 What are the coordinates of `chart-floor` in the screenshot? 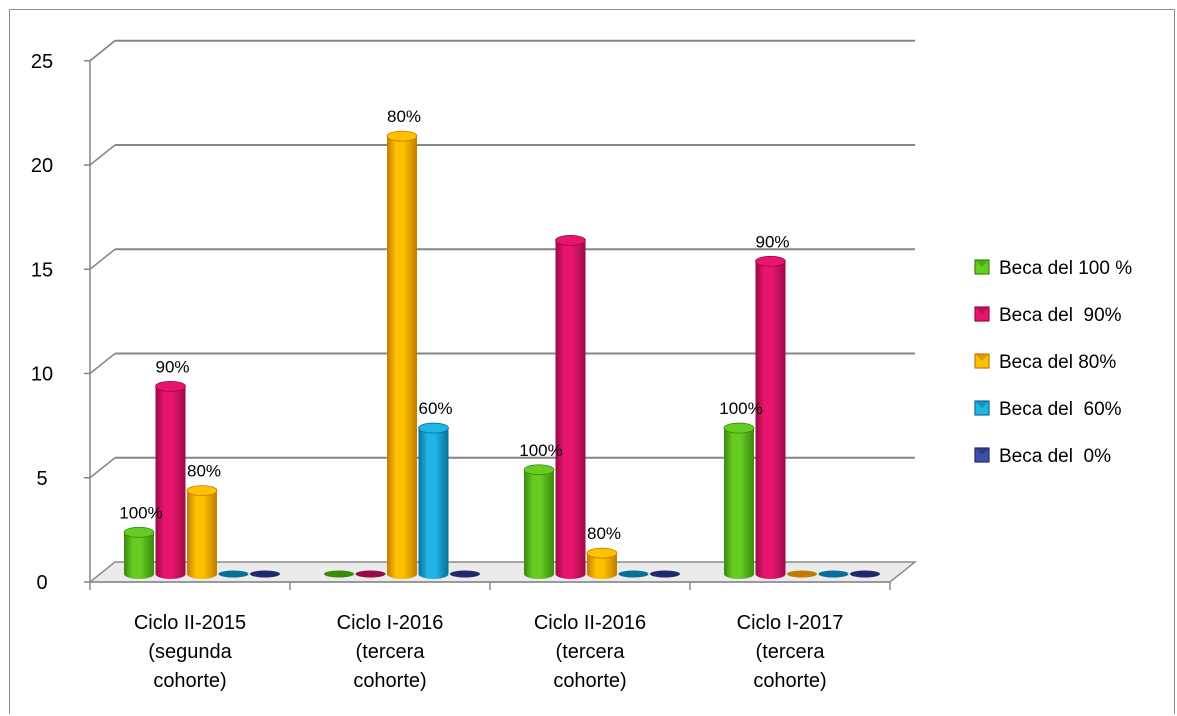 It's located at (502, 572).